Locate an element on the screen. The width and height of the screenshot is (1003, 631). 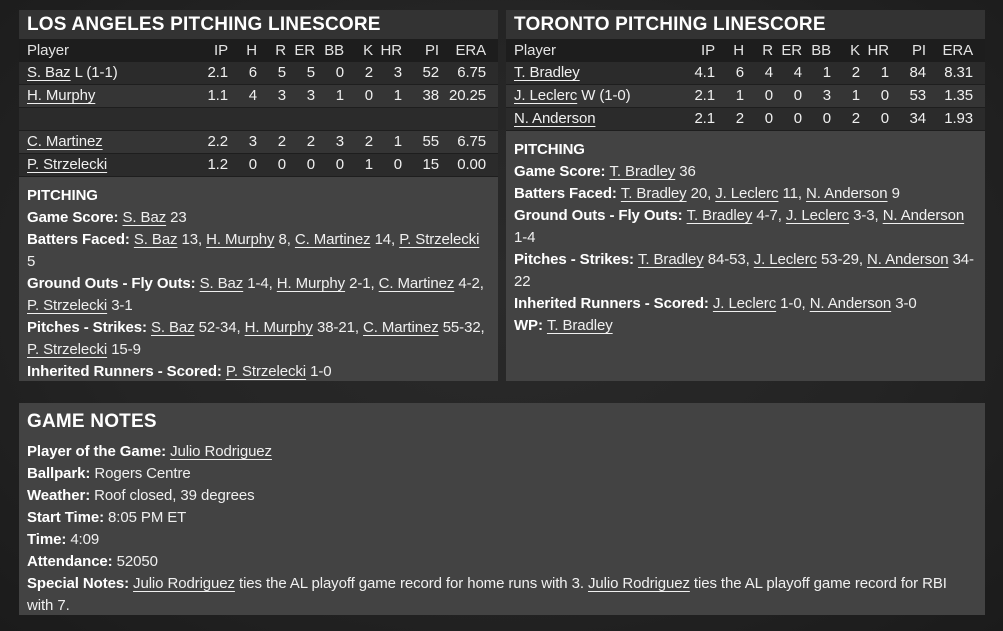
stat-cell: 1.35 is located at coordinates (958, 95).